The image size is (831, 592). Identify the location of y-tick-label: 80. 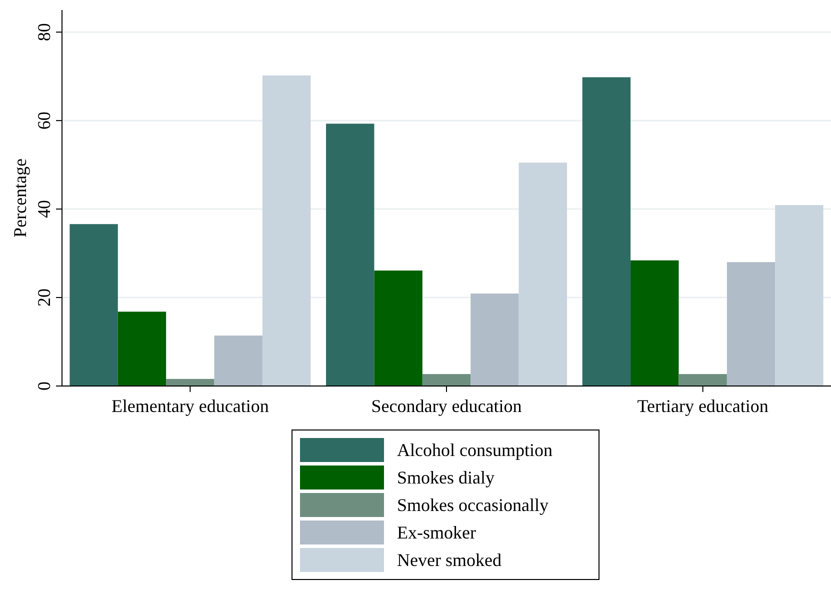
(44, 32).